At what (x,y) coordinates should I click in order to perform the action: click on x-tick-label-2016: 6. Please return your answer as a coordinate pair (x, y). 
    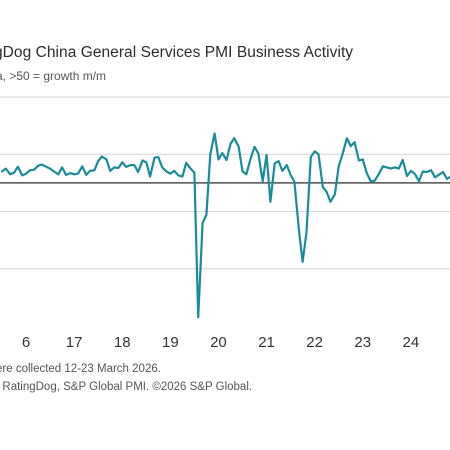
    Looking at the image, I should click on (26, 342).